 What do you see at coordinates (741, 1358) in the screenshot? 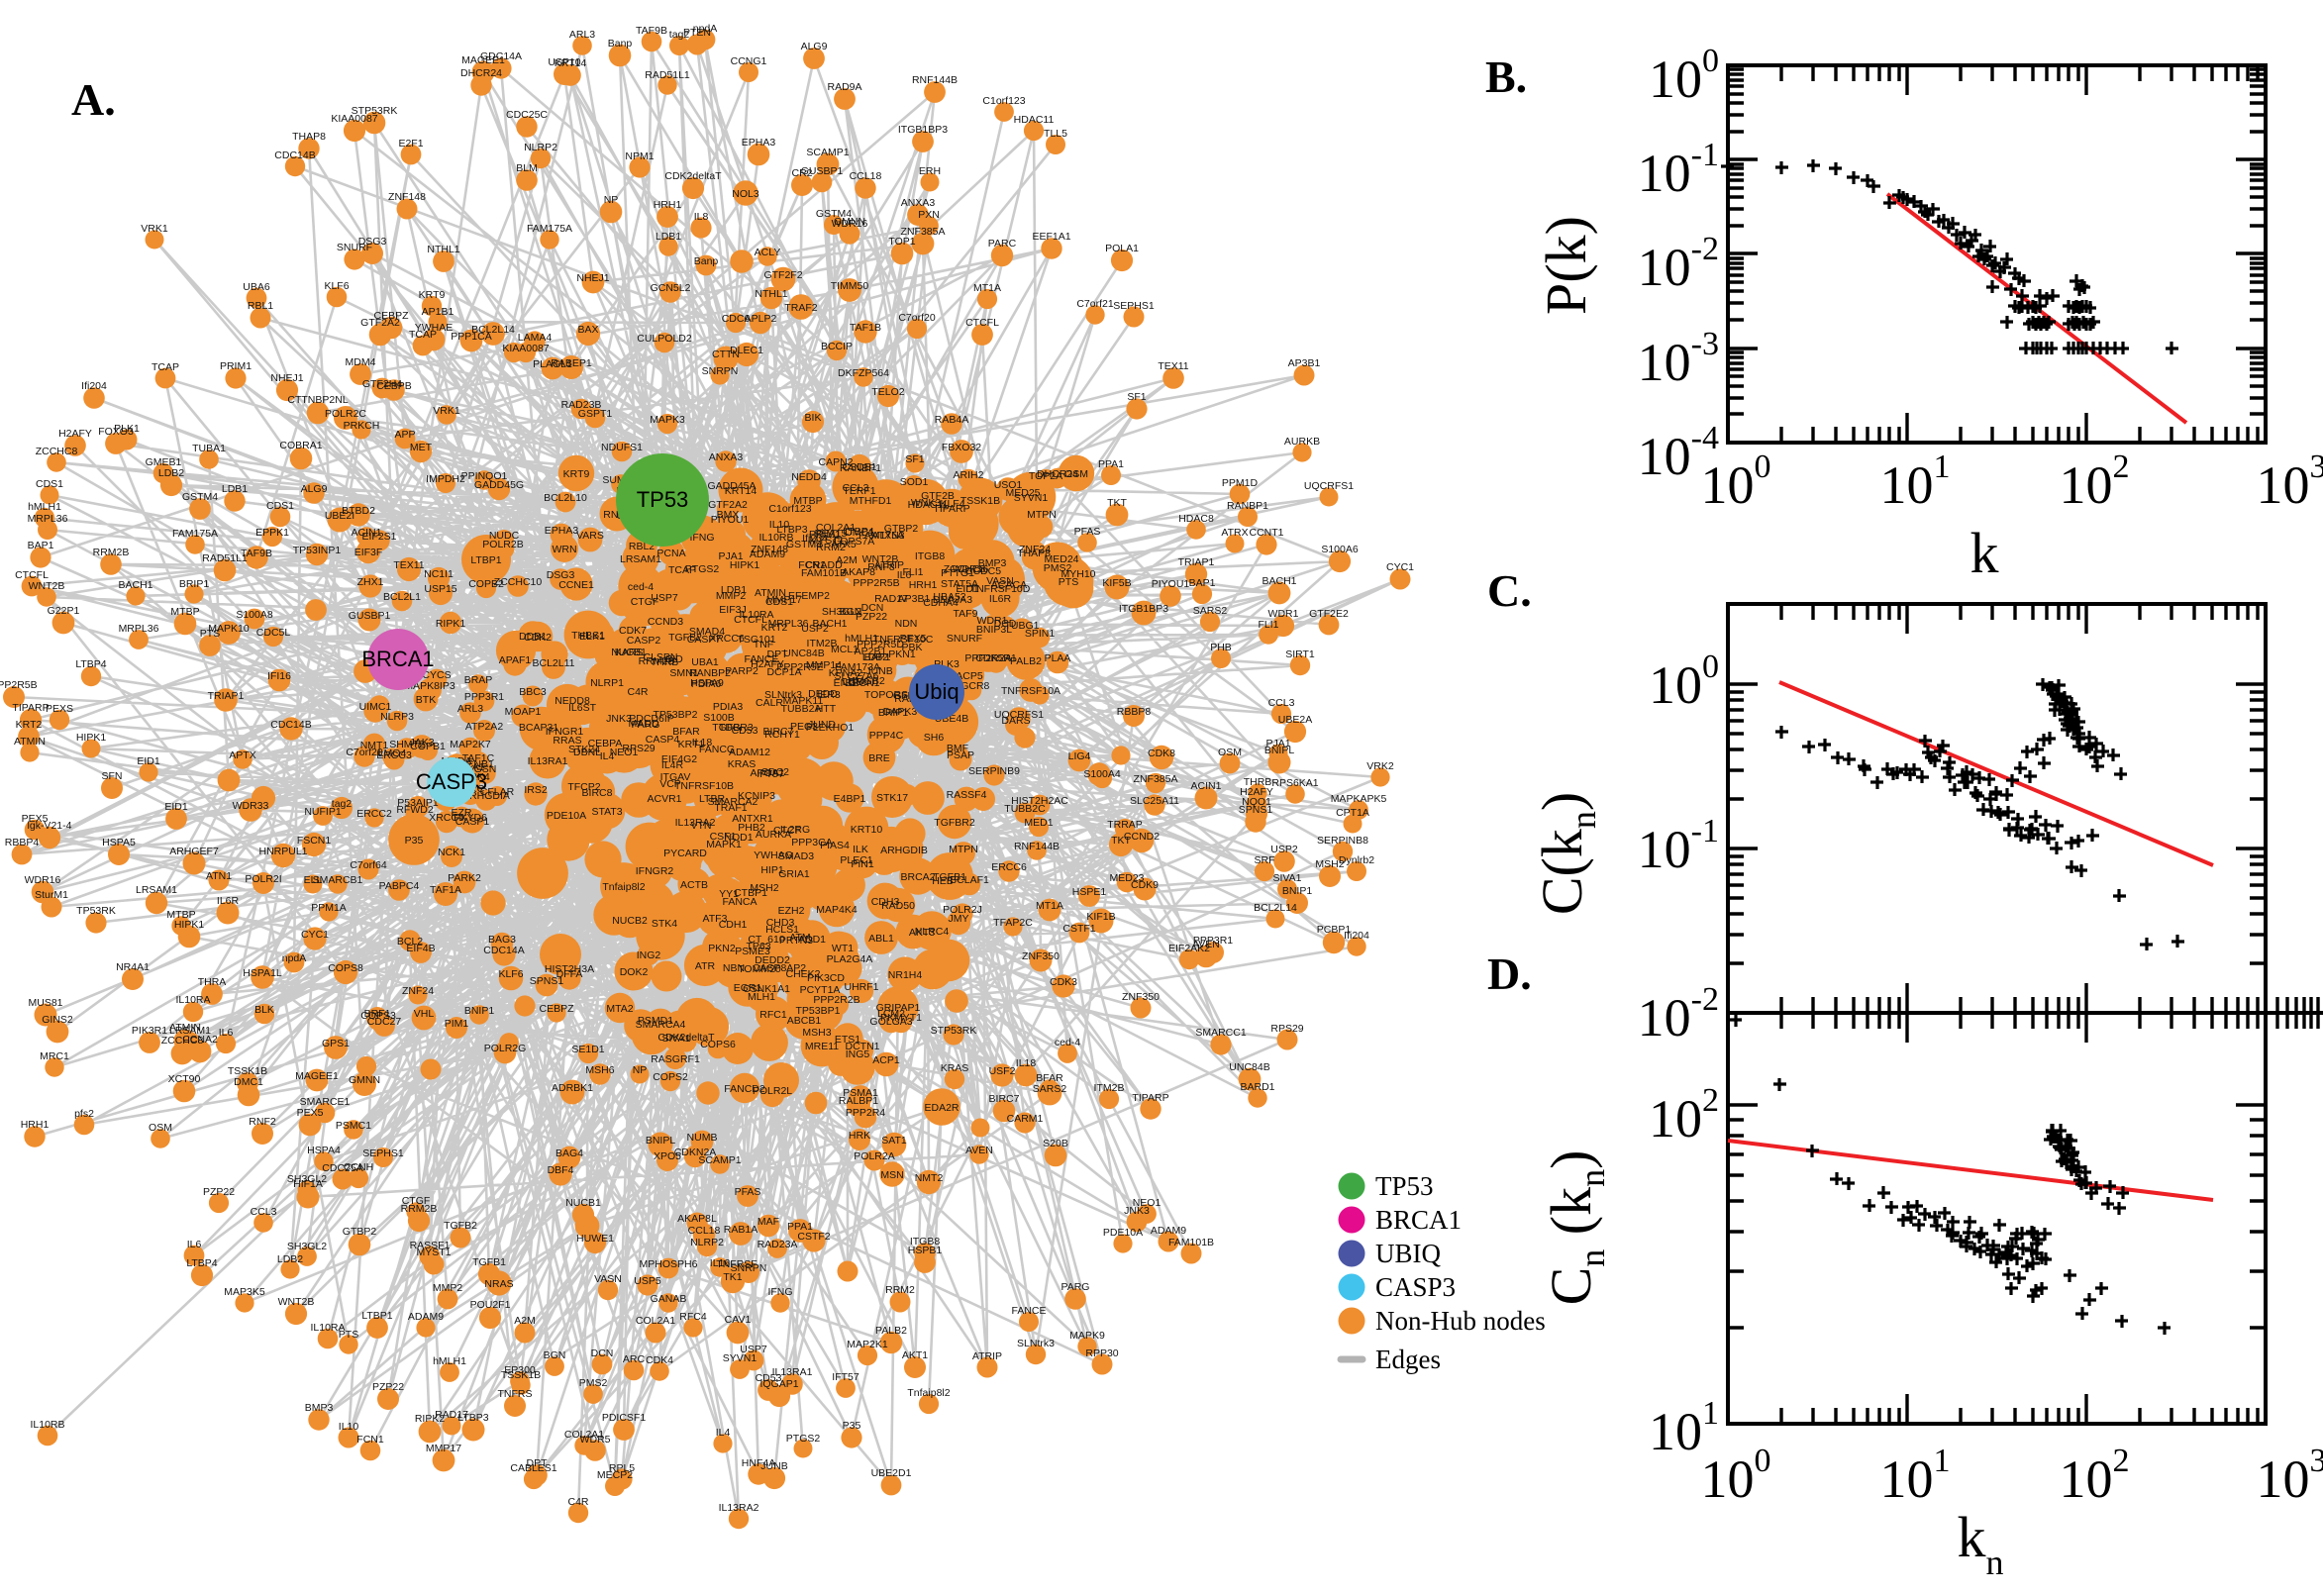
I see `svg-text: SYVN1` at bounding box center [741, 1358].